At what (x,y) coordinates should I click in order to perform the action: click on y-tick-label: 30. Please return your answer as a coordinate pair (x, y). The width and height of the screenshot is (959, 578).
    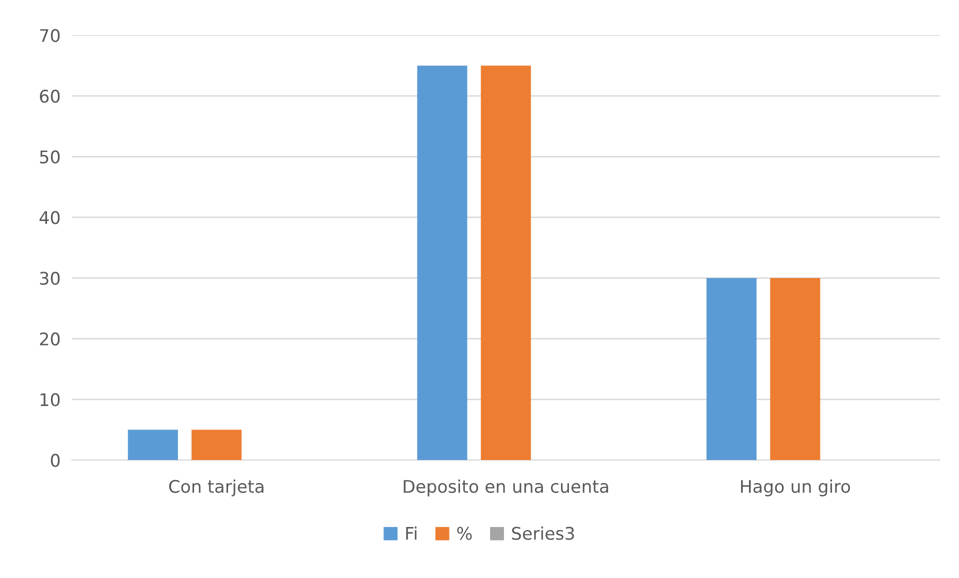
    Looking at the image, I should click on (50, 278).